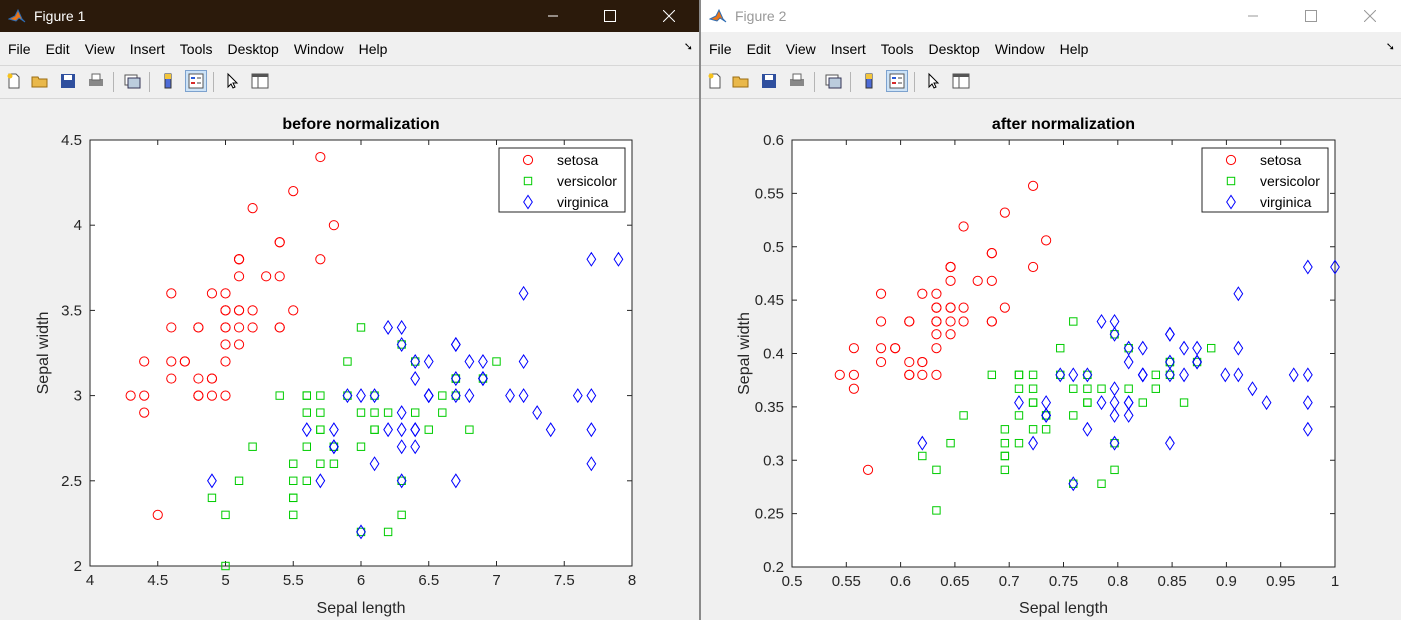 The height and width of the screenshot is (620, 1401). What do you see at coordinates (43, 353) in the screenshot?
I see `y-axis-label: Sepal width` at bounding box center [43, 353].